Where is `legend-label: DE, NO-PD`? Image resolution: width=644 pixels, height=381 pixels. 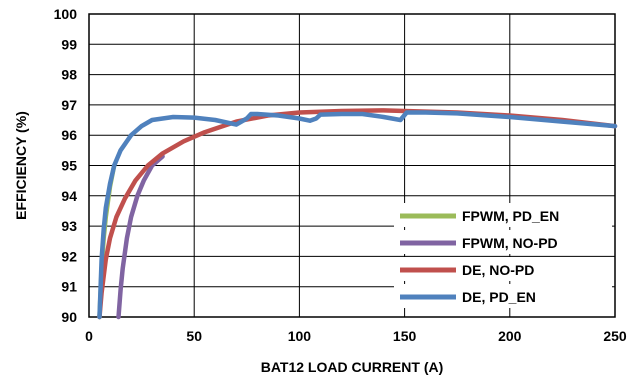 legend-label: DE, NO-PD is located at coordinates (498, 270).